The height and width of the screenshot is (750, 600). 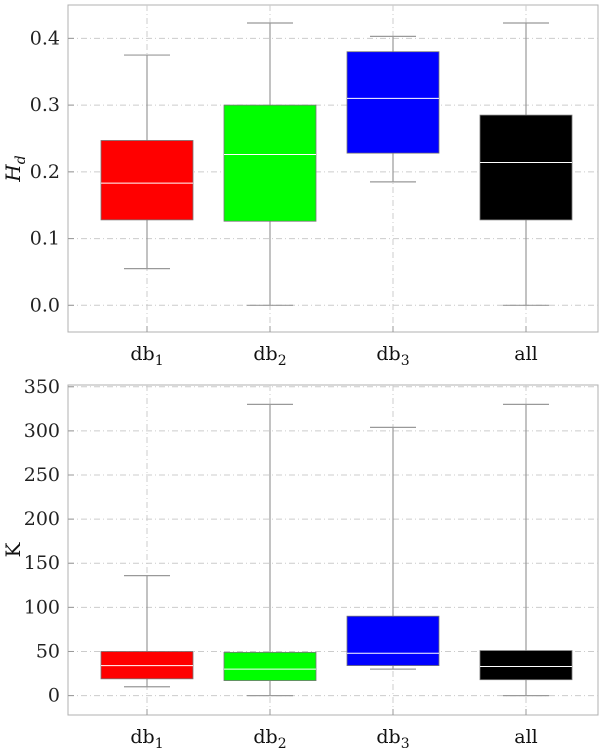 What do you see at coordinates (42, 431) in the screenshot?
I see `y-tick-label: 300` at bounding box center [42, 431].